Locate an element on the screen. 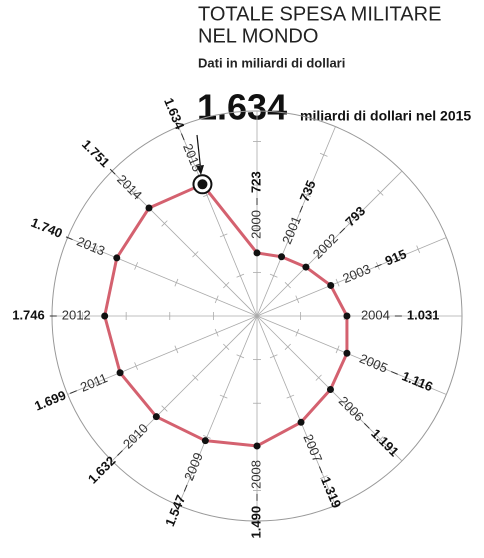  spoke-label: 2011 1.699 is located at coordinates (70, 392).